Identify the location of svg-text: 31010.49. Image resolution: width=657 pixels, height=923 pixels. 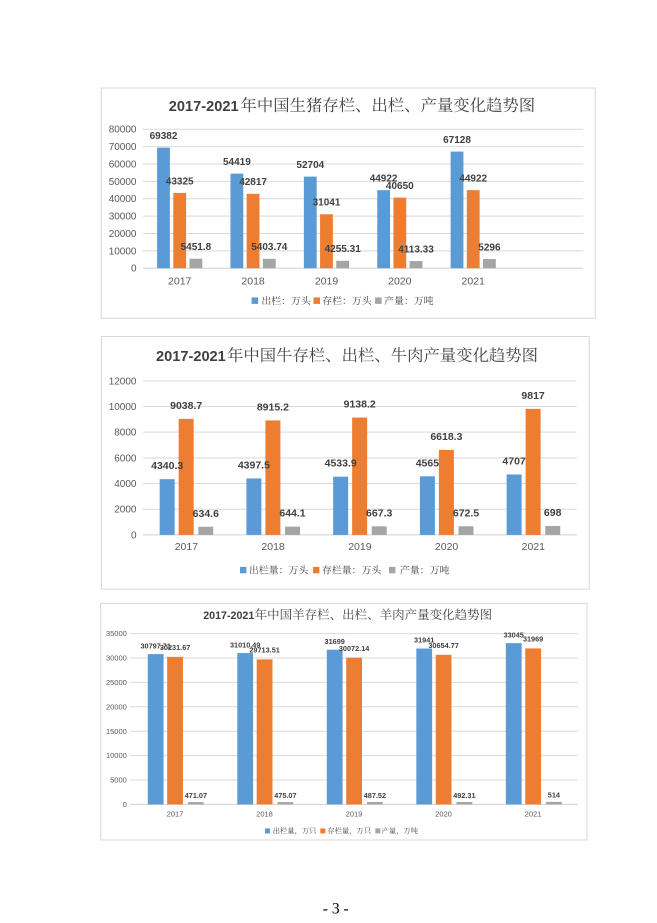
(245, 644).